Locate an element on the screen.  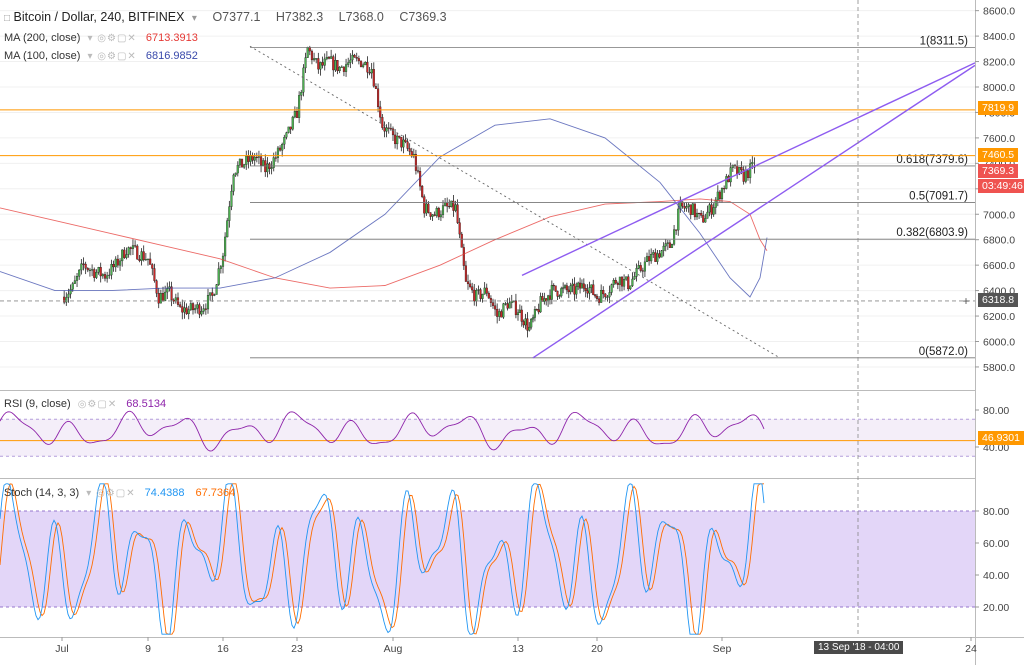
ma100-legend: MA (100, close) ▾ ◎⚙▢✕ 6816.9852 is located at coordinates (101, 56).